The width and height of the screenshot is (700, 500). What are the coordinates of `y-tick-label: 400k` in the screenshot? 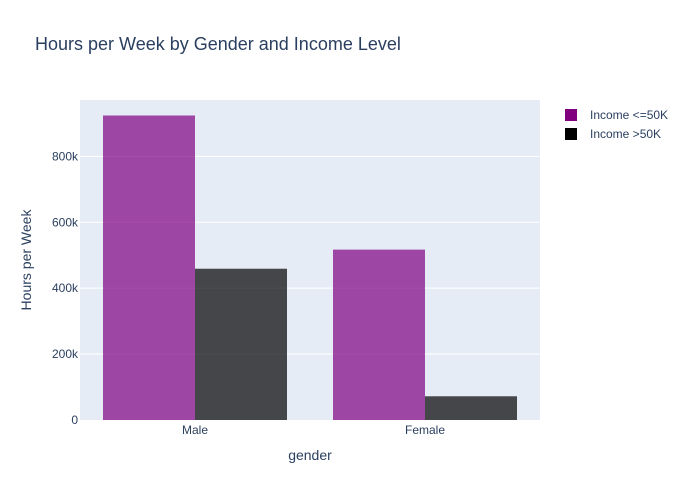 It's located at (65, 288).